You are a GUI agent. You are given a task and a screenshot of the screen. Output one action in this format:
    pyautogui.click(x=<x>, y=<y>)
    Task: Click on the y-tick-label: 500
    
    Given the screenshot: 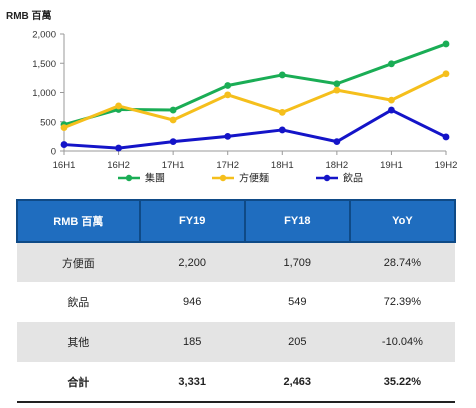 What is the action you would take?
    pyautogui.click(x=48, y=122)
    